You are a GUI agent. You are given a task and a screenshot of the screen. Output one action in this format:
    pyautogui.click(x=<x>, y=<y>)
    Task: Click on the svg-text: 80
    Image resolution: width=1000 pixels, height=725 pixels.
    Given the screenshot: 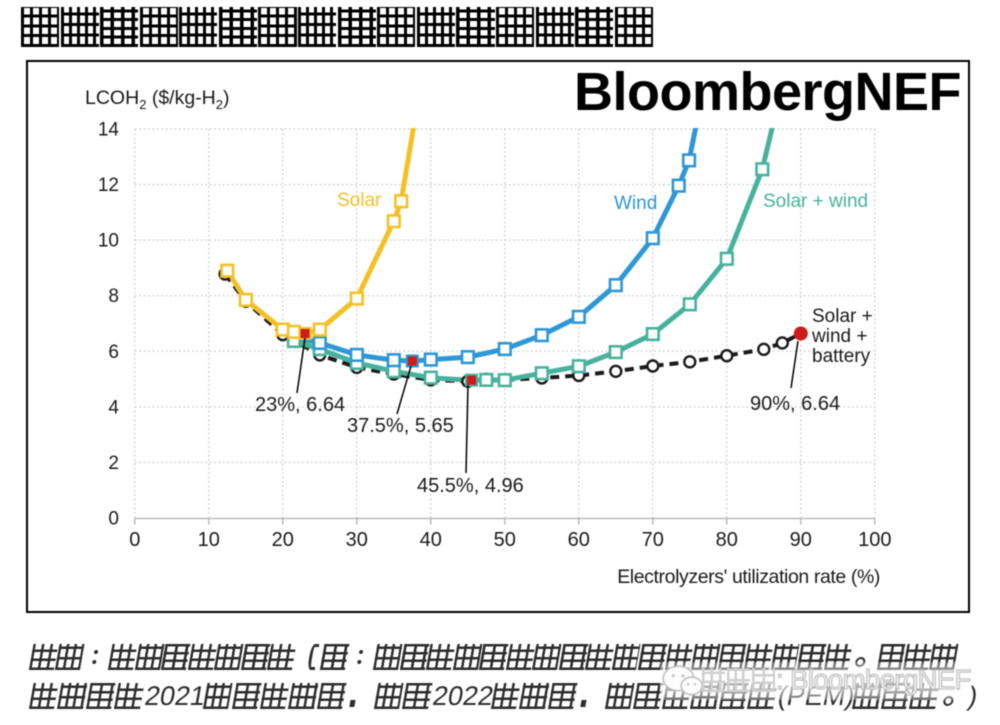 What is the action you would take?
    pyautogui.click(x=727, y=540)
    